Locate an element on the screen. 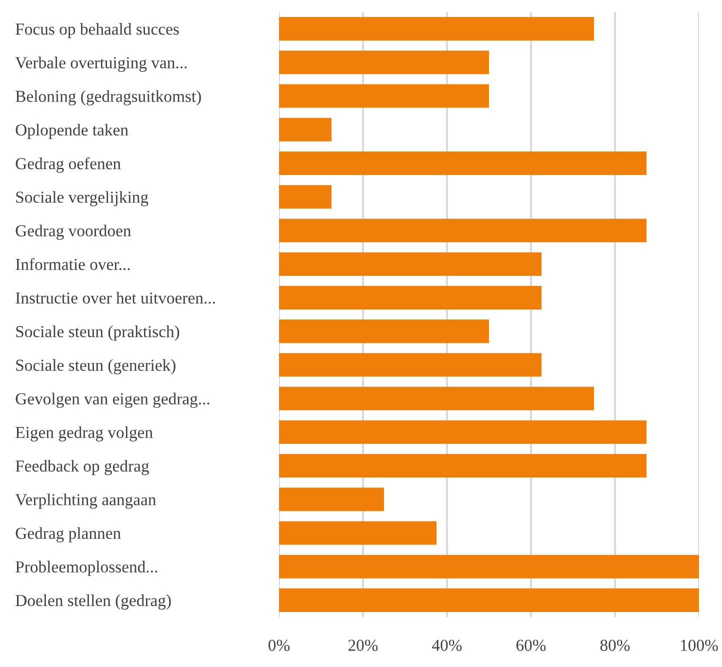  y-tick-label: Focus op behaald succes is located at coordinates (97, 30).